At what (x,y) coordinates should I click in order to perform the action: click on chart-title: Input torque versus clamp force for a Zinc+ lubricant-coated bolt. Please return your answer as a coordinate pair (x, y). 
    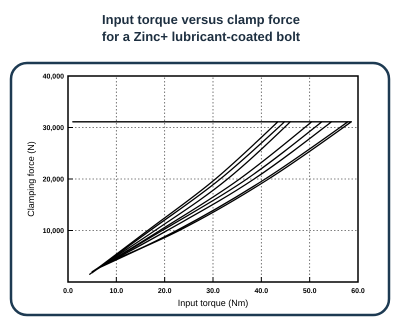
    Looking at the image, I should click on (201, 28).